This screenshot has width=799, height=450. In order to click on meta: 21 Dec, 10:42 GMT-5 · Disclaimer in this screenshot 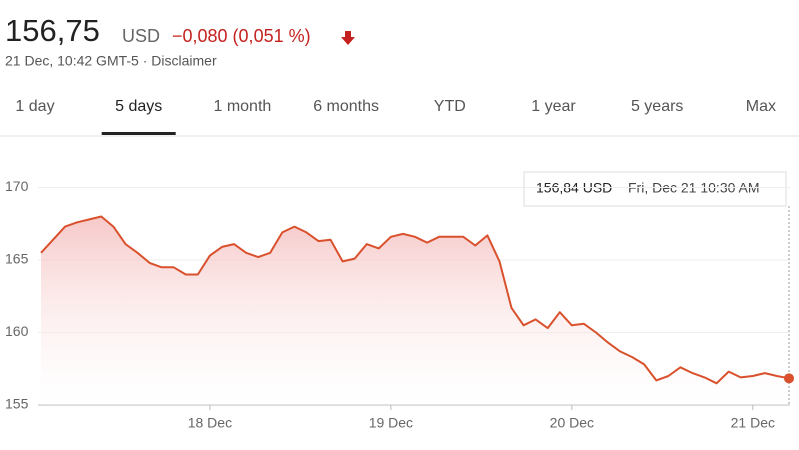, I will do `click(111, 61)`.